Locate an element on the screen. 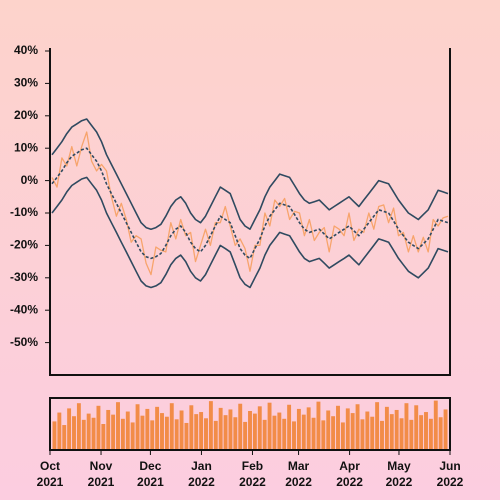  y-tick-label: -40% is located at coordinates (24, 309).